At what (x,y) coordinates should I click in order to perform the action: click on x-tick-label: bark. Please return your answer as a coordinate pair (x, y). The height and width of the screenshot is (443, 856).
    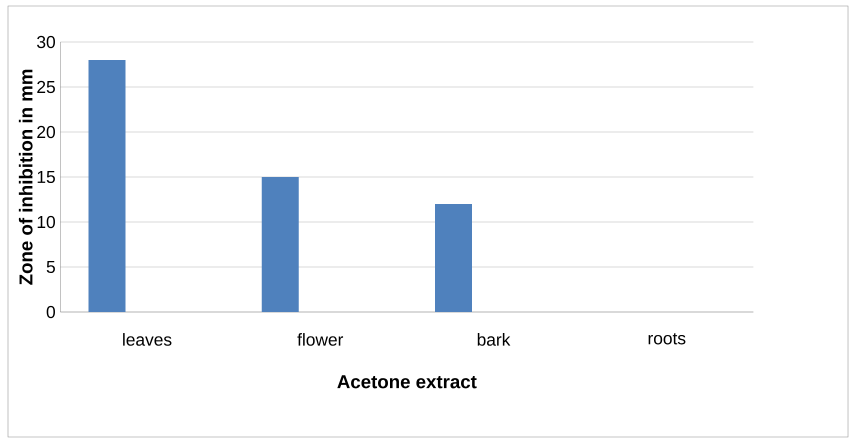
    Looking at the image, I should click on (494, 339).